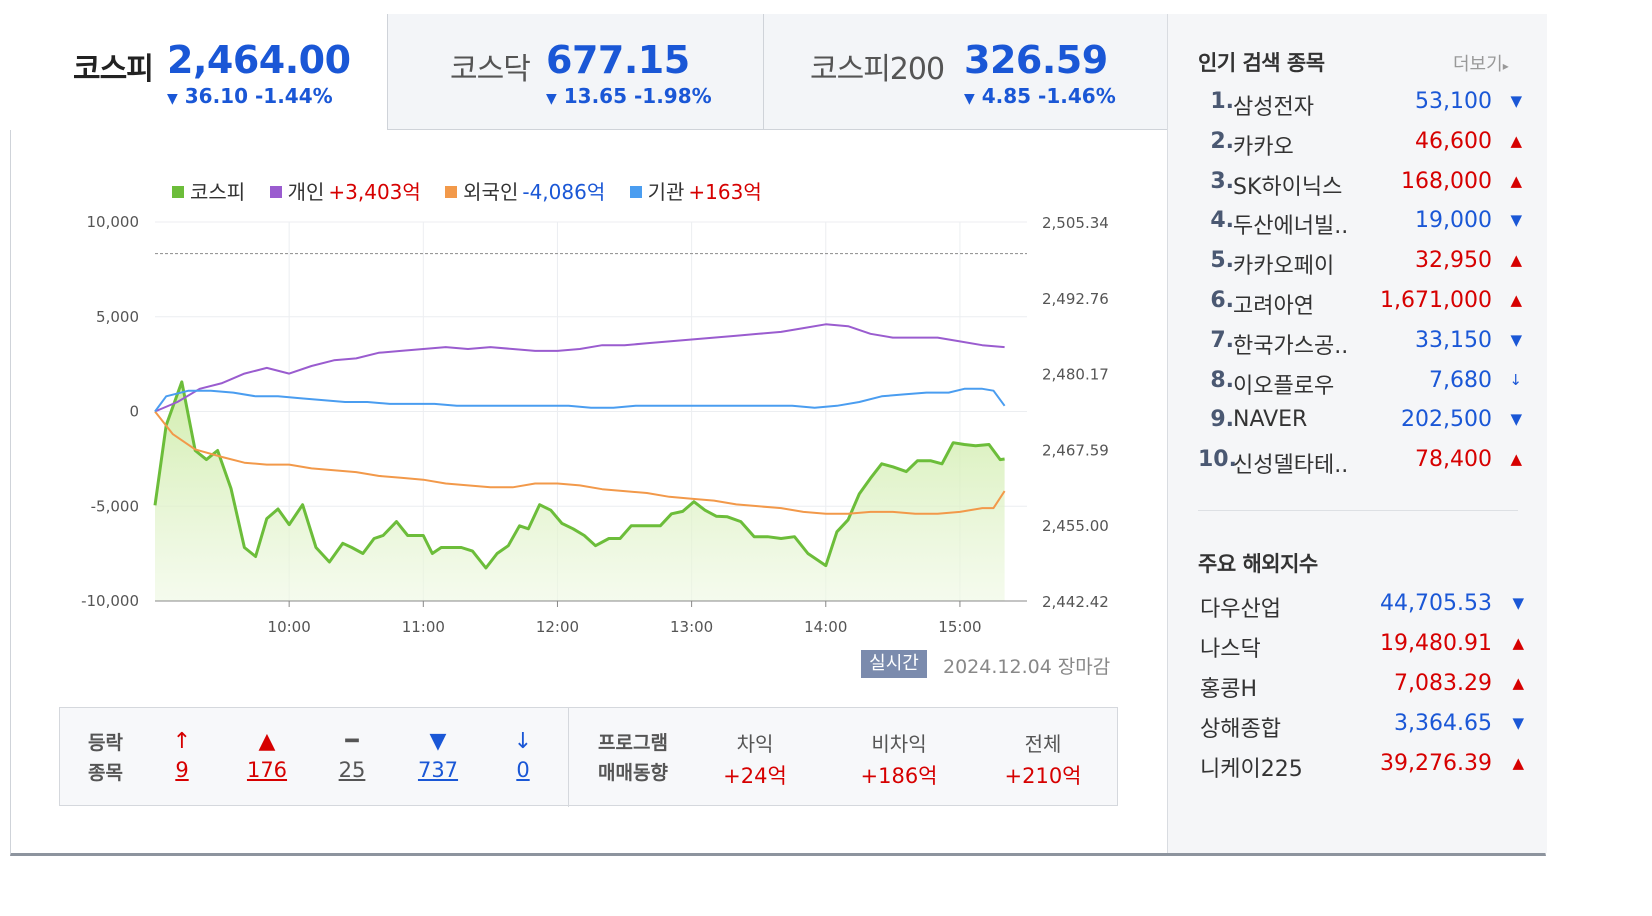 This screenshot has width=1652, height=916. Describe the element at coordinates (1075, 526) in the screenshot. I see `y-right-tick-label: 2,455.00` at that location.